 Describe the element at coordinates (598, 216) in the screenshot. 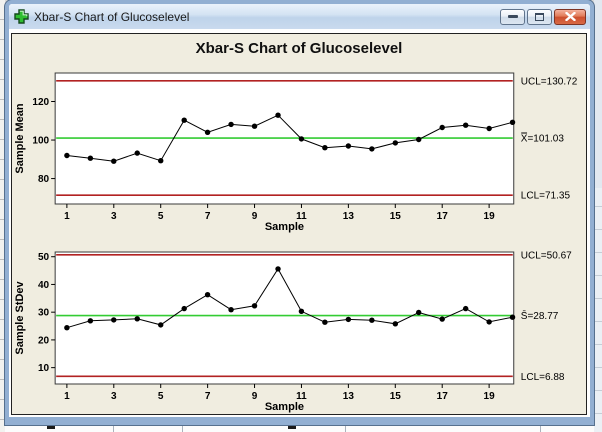

I see `background-worksheet-right-edge` at that location.